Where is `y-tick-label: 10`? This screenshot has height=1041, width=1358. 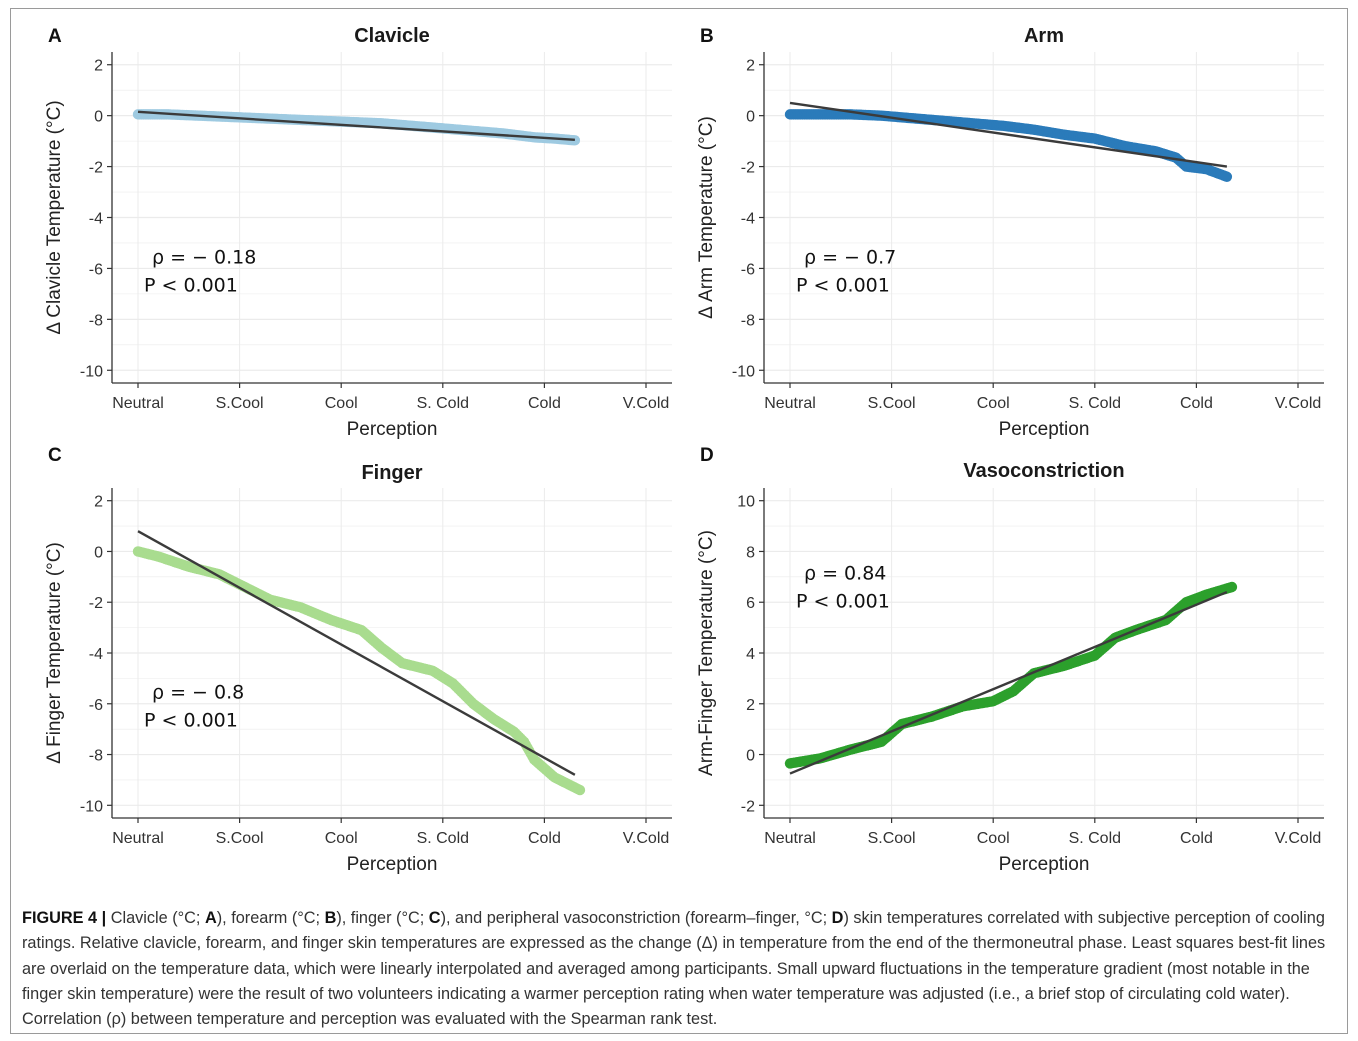
y-tick-label: 10 is located at coordinates (746, 502).